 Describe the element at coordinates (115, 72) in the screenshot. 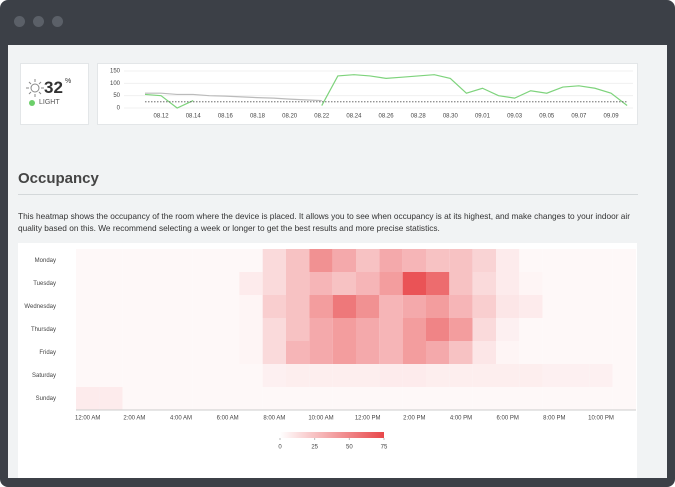

I see `y-tick-label: 150` at that location.